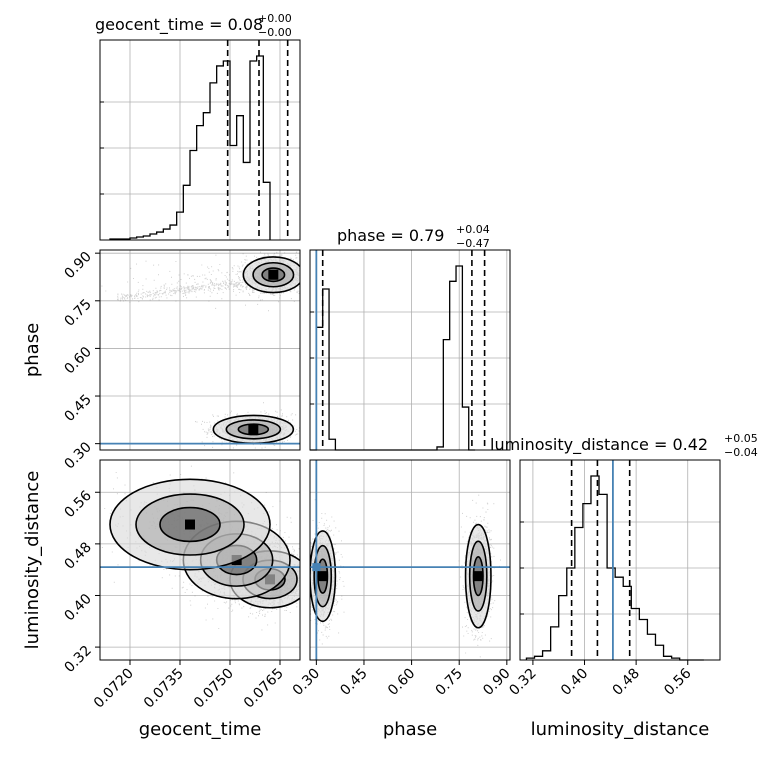  I want to click on ytick-label-luminosity_distance: 0.56, so click(77, 504).